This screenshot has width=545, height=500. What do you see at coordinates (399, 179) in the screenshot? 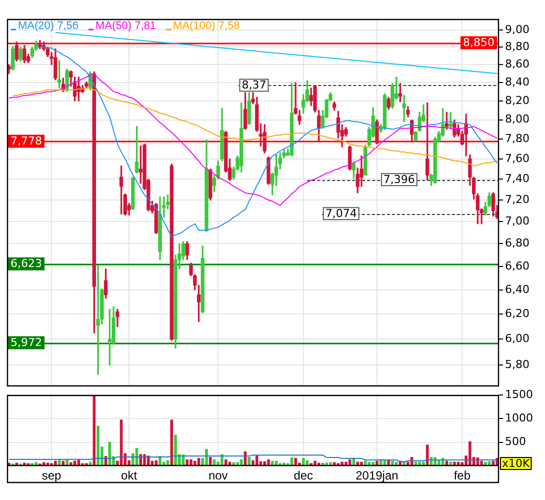
I see `ref-line-label: 7,396` at bounding box center [399, 179].